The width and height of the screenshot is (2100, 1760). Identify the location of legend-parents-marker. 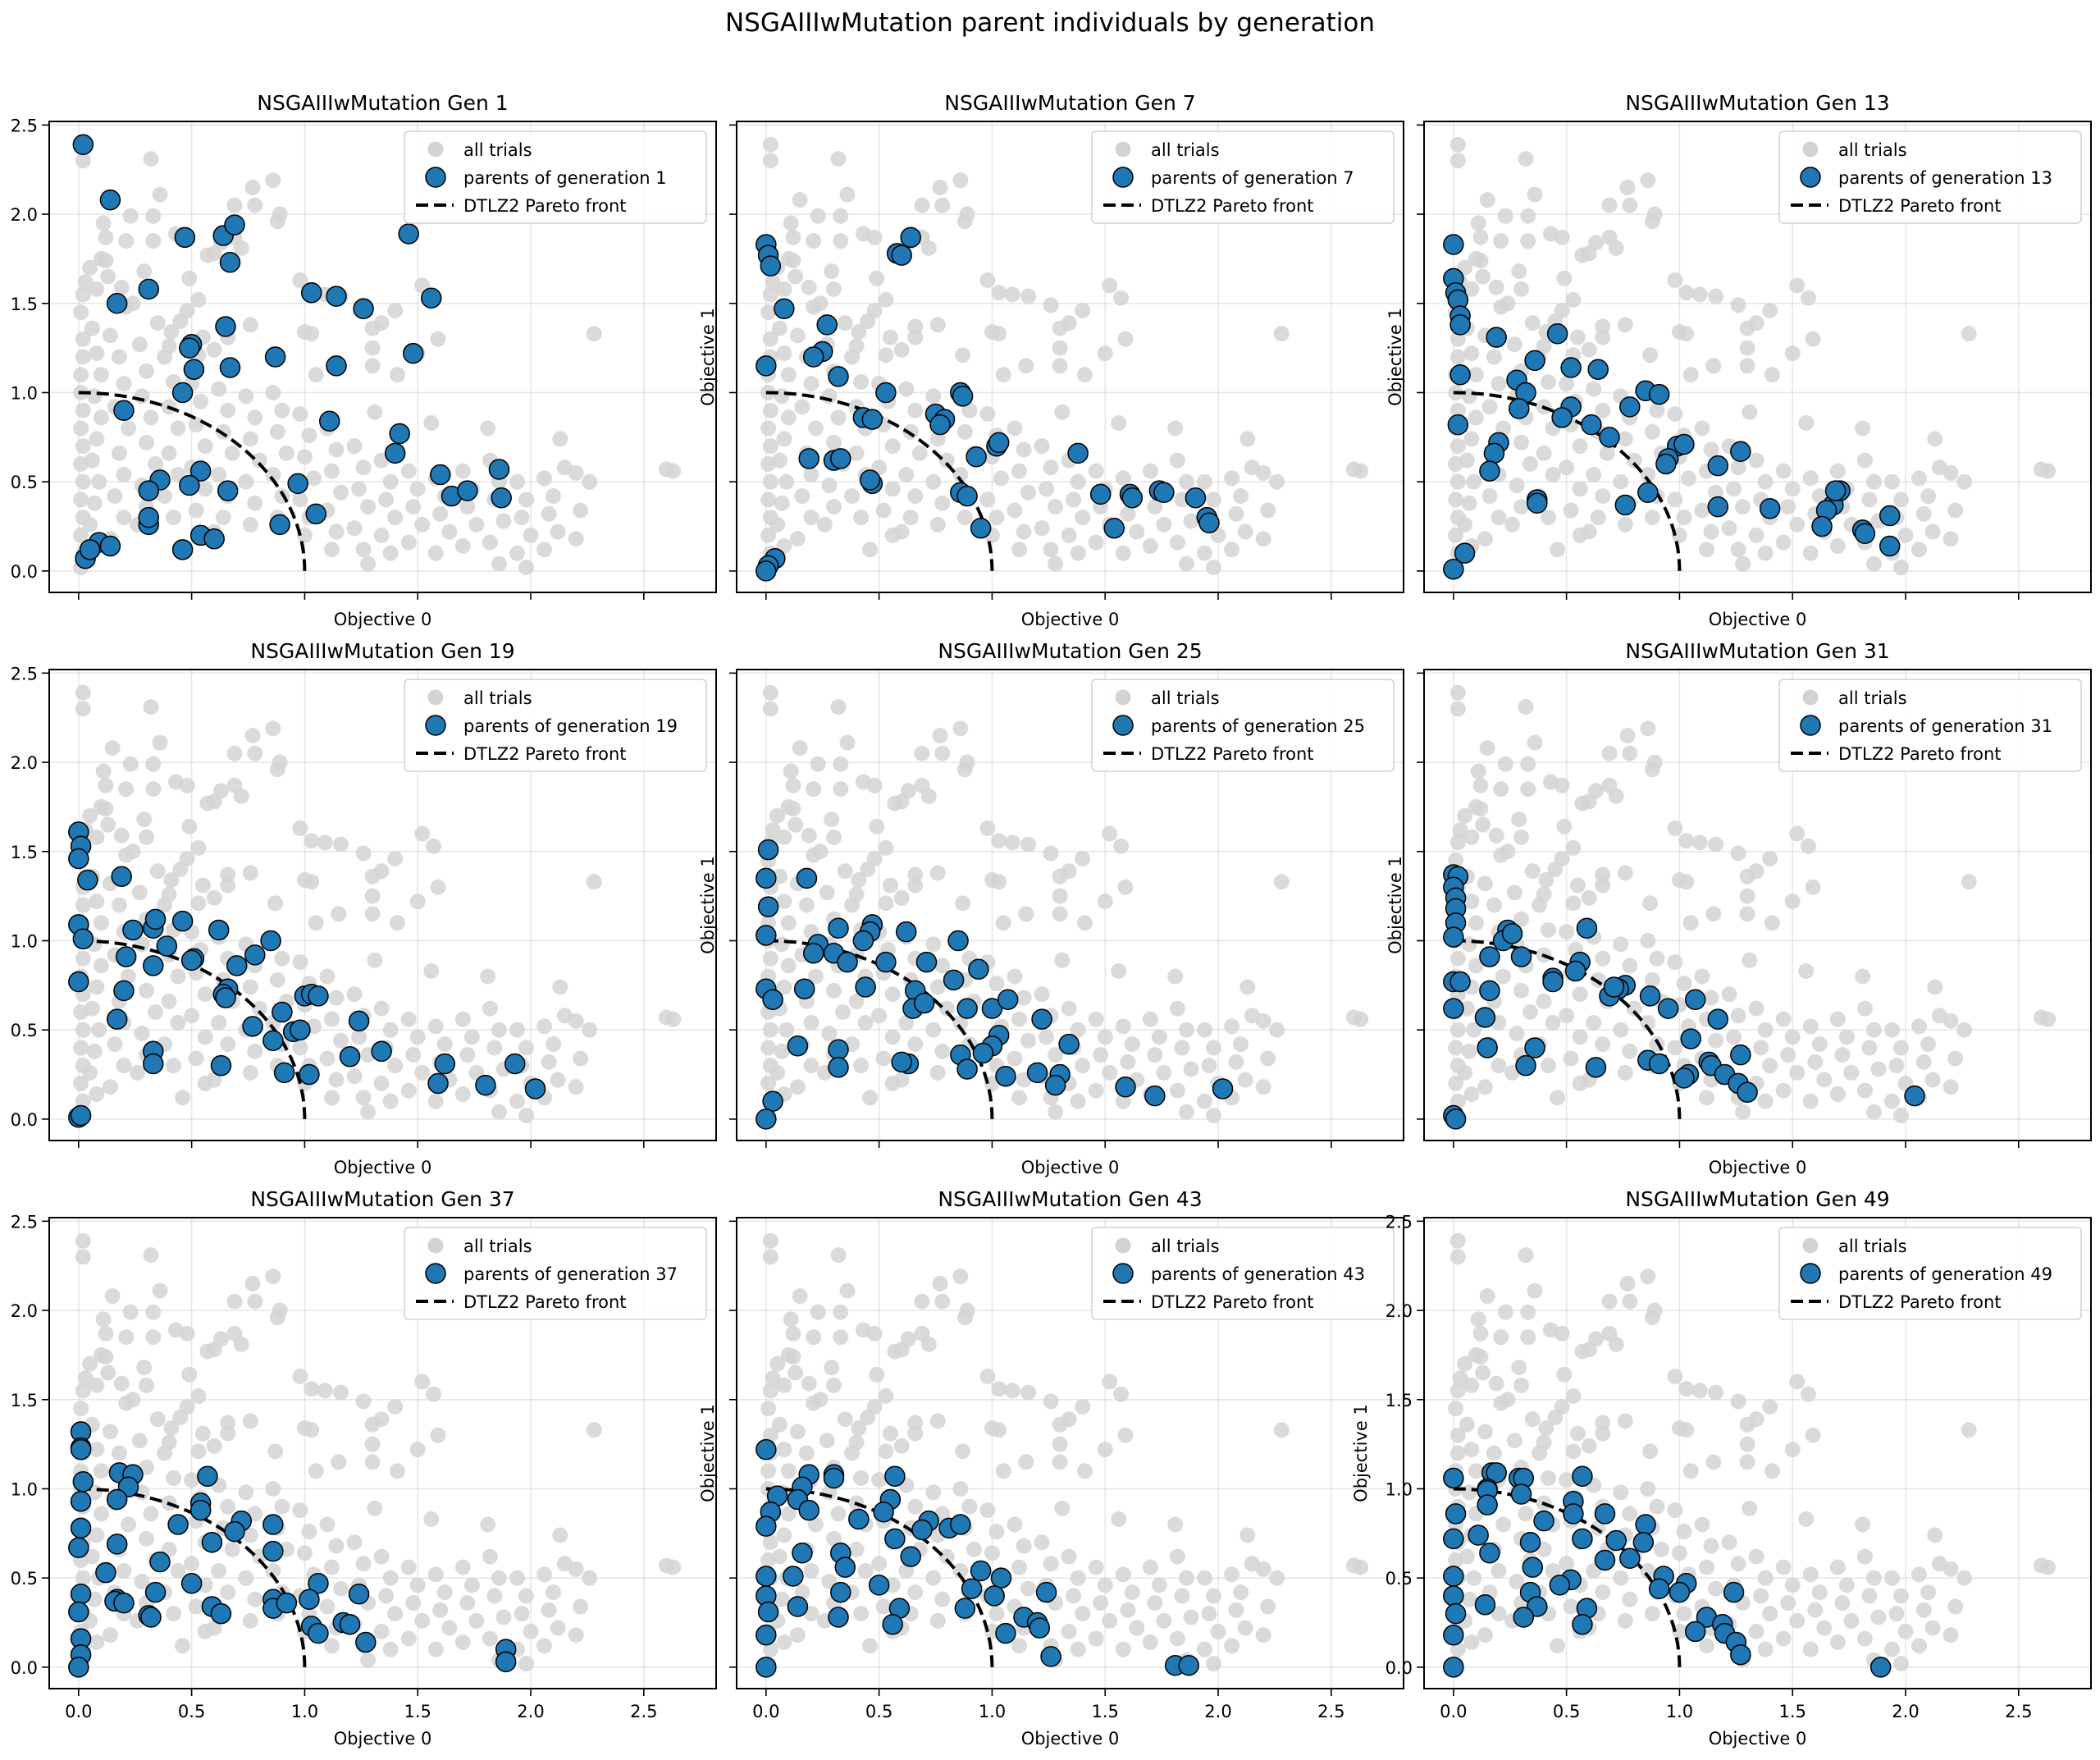
(1810, 177).